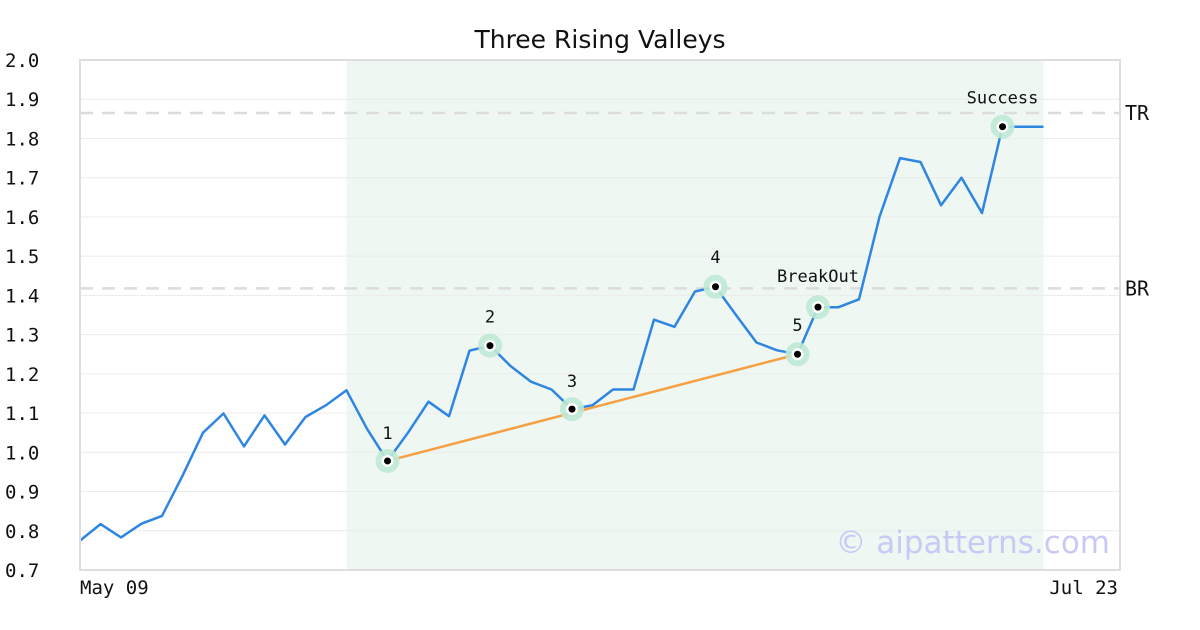 The height and width of the screenshot is (630, 1200). What do you see at coordinates (715, 258) in the screenshot?
I see `point-label-4: 4` at bounding box center [715, 258].